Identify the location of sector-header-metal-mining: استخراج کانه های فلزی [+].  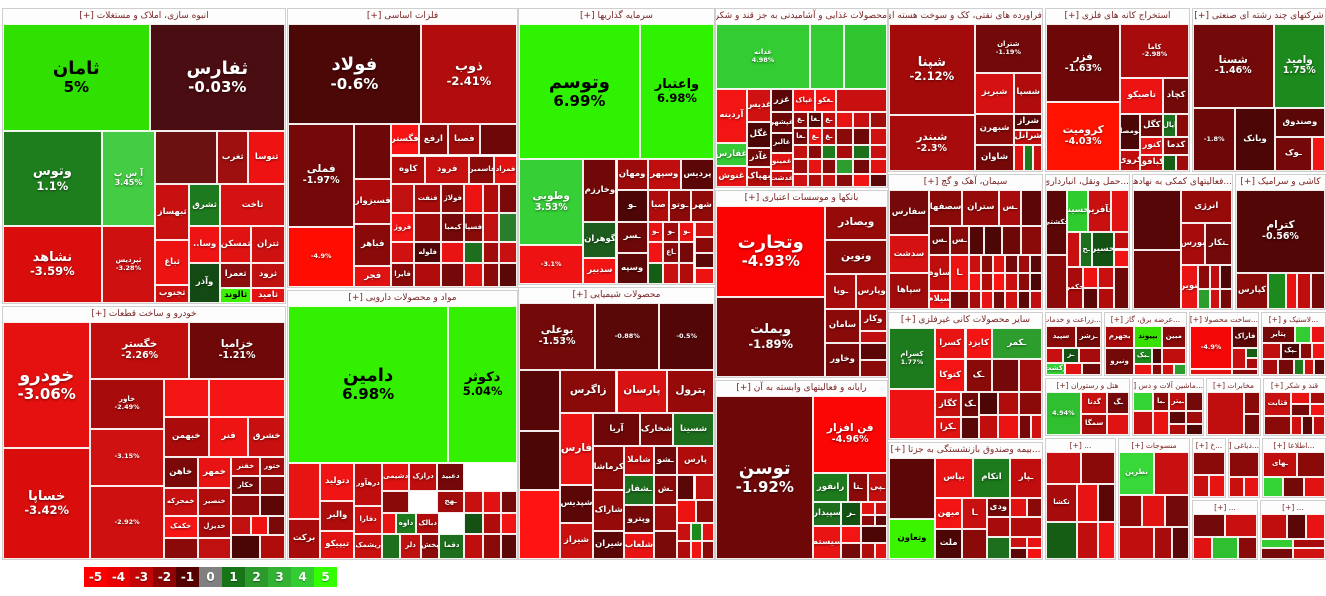
(1117, 17).